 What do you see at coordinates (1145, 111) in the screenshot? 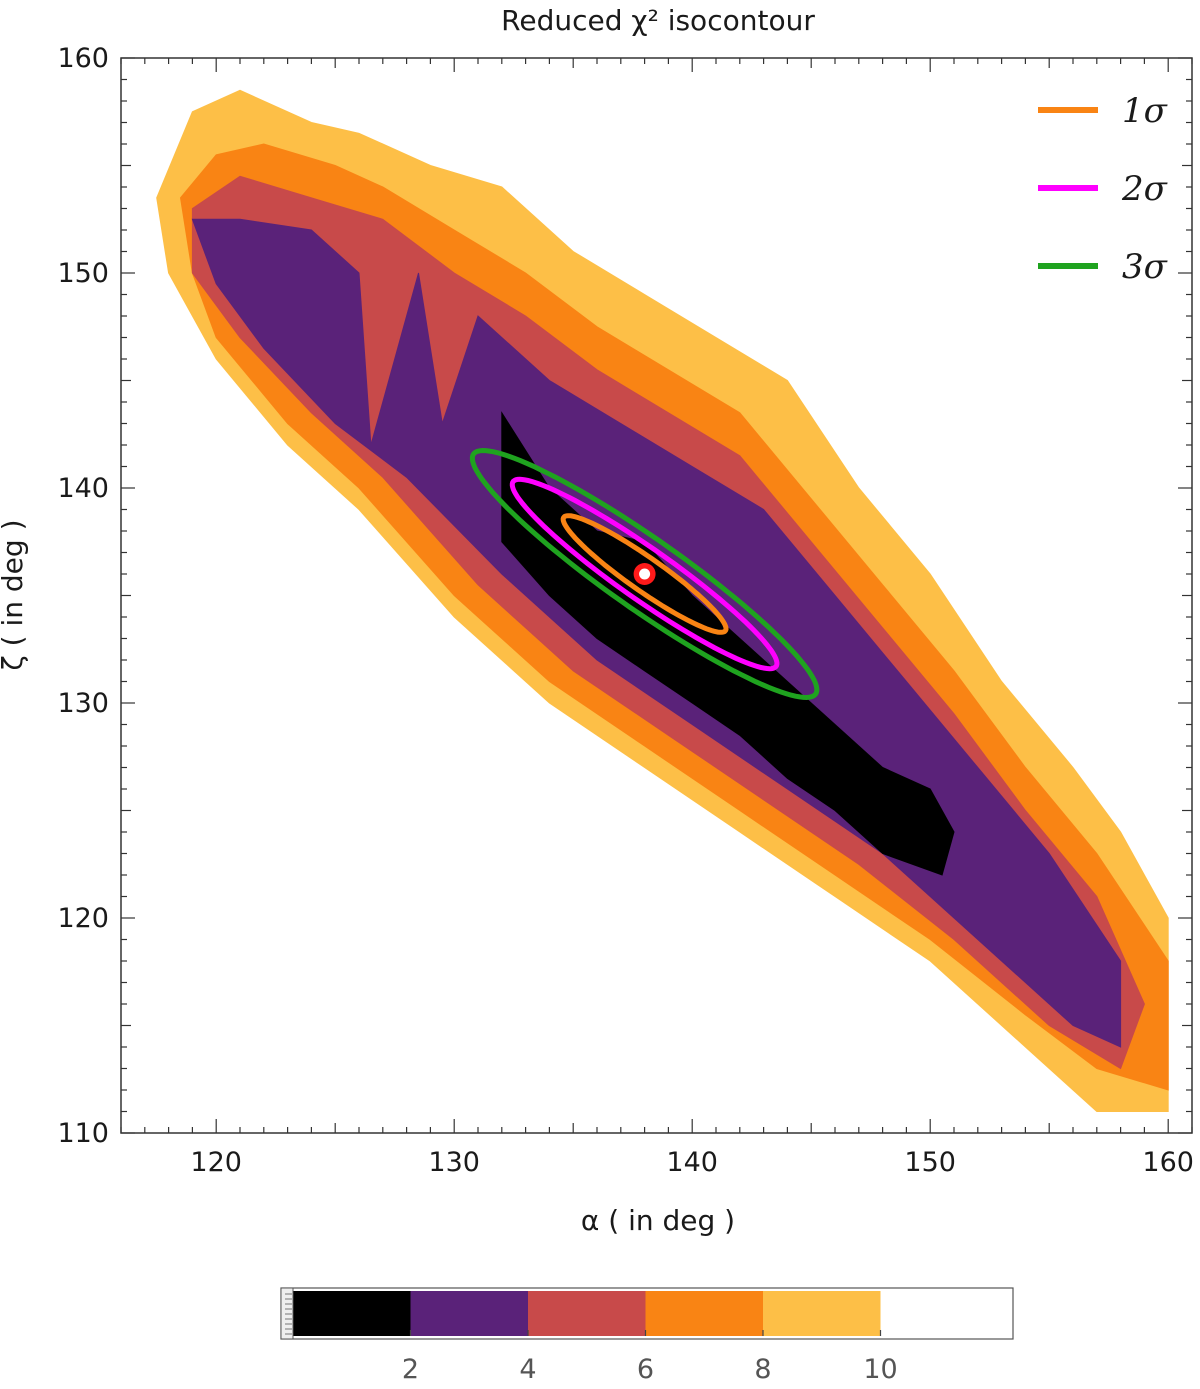
I see `legend-label-1sigma: 1σ` at bounding box center [1145, 111].